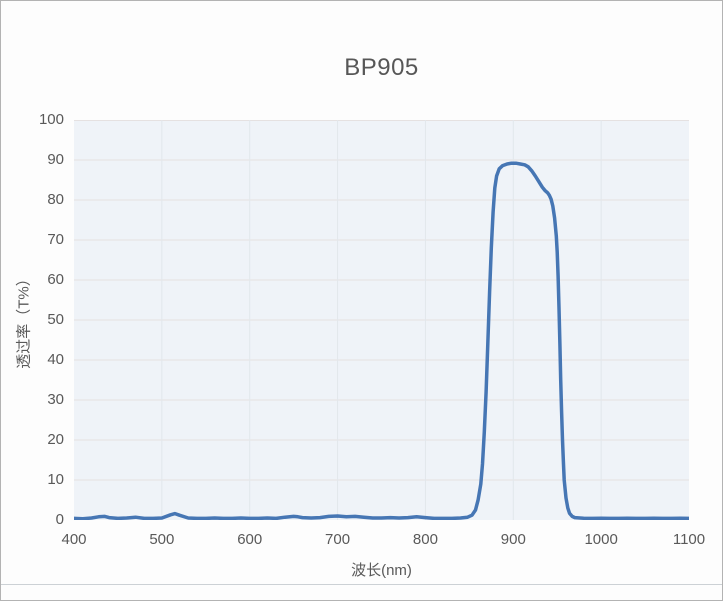 This screenshot has width=723, height=601. Describe the element at coordinates (361, 584) in the screenshot. I see `bottom-divider` at that location.